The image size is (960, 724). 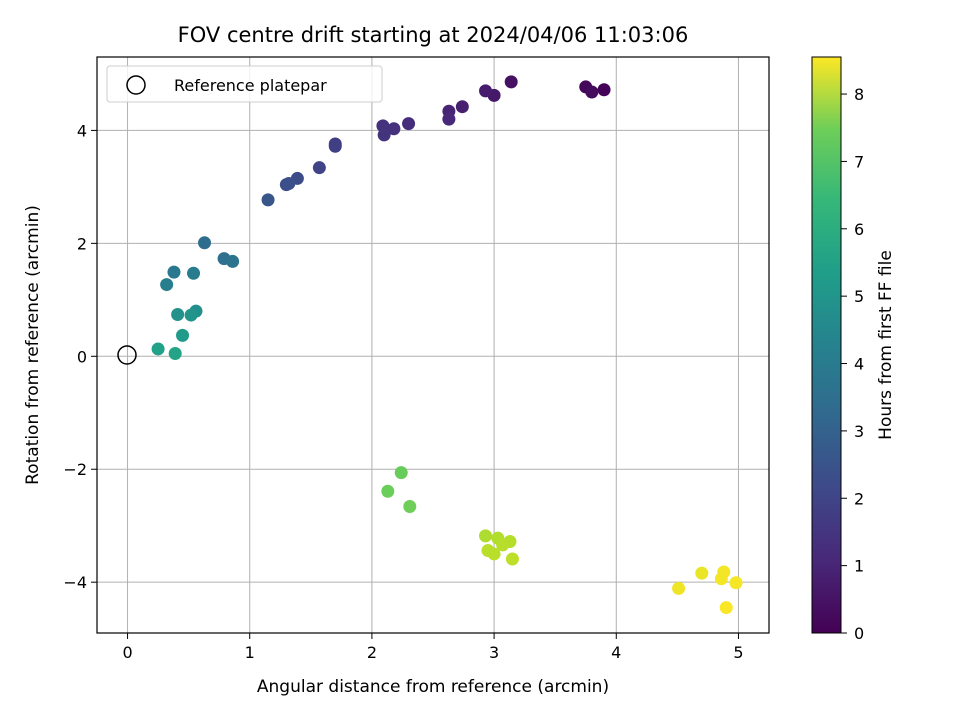 I want to click on reference-platepar-marker, so click(x=127, y=355).